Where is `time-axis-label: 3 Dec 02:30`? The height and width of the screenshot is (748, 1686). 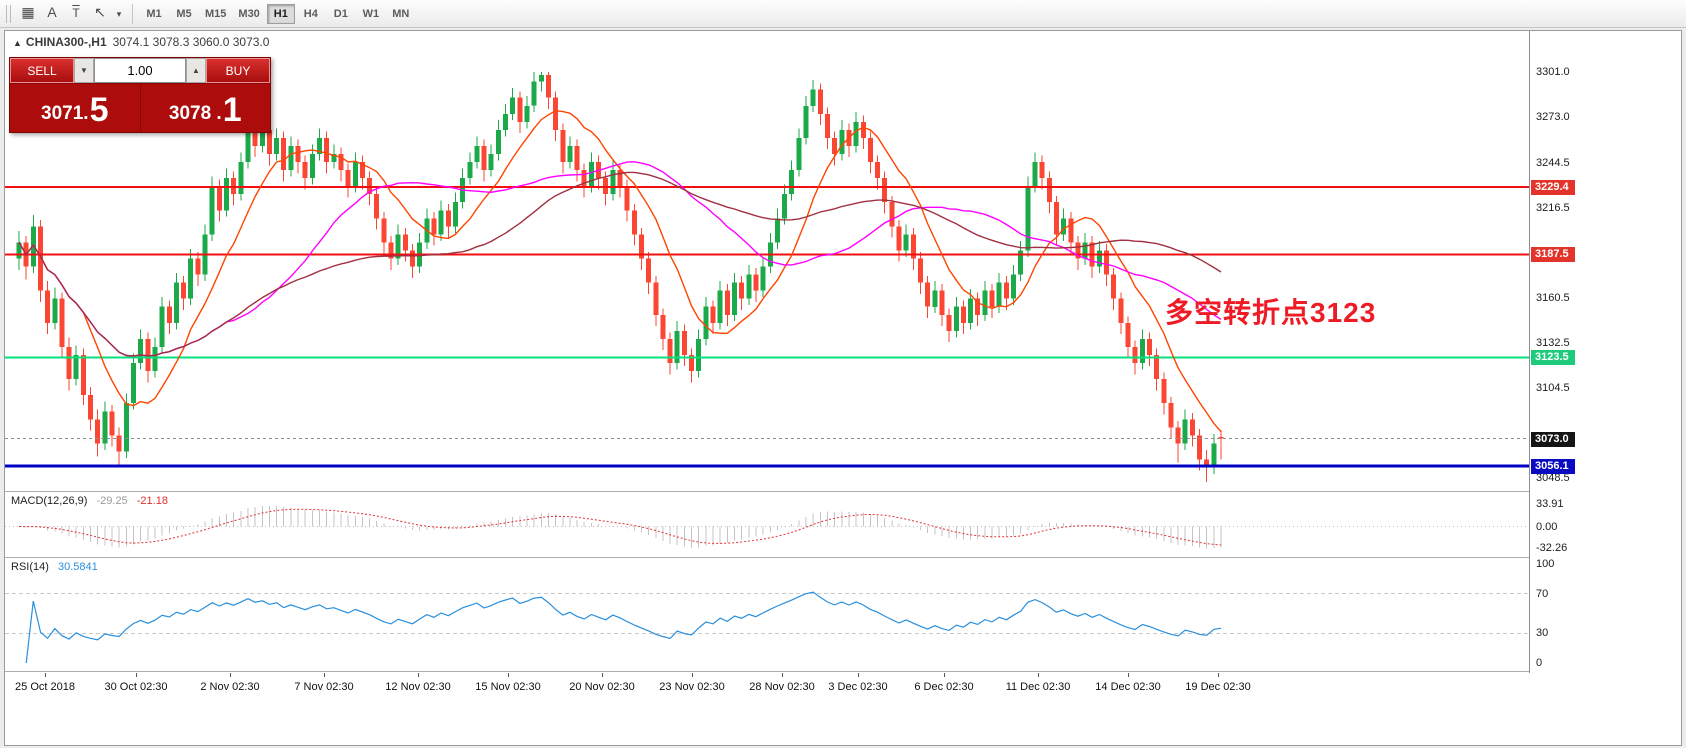 time-axis-label: 3 Dec 02:30 is located at coordinates (858, 687).